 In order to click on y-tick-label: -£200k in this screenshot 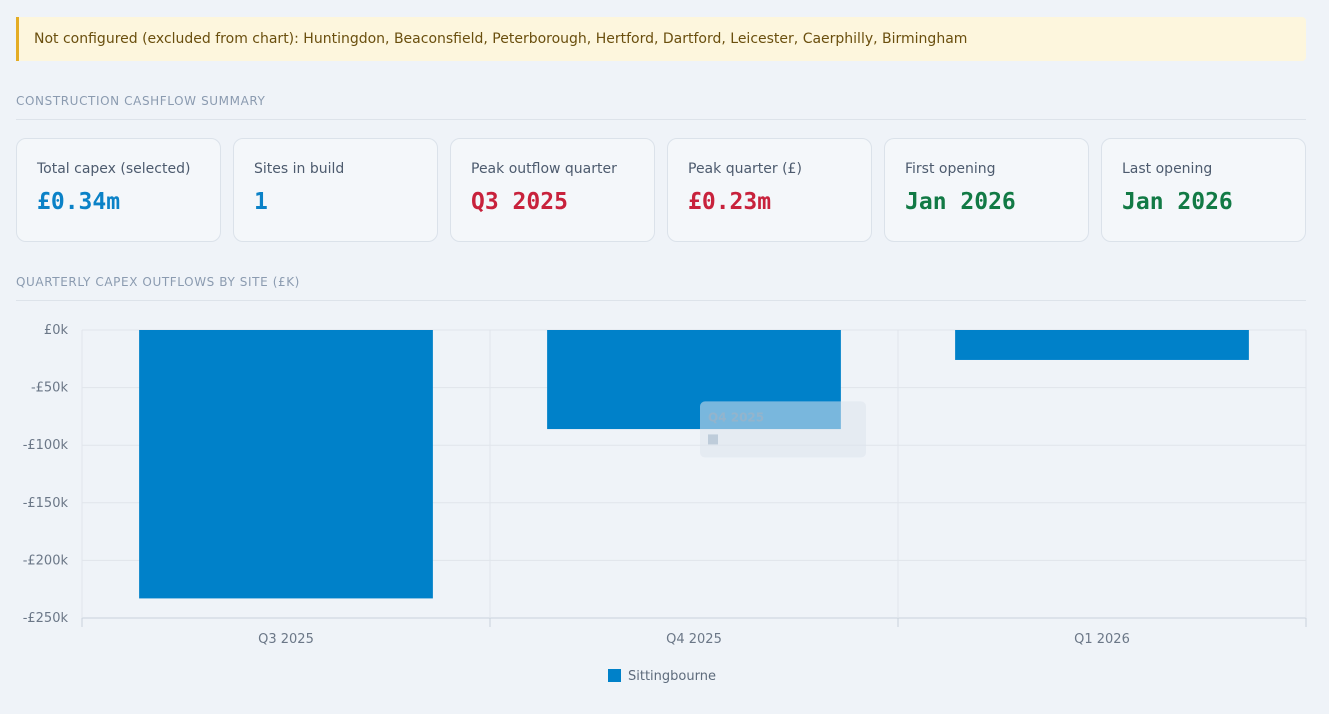, I will do `click(46, 560)`.